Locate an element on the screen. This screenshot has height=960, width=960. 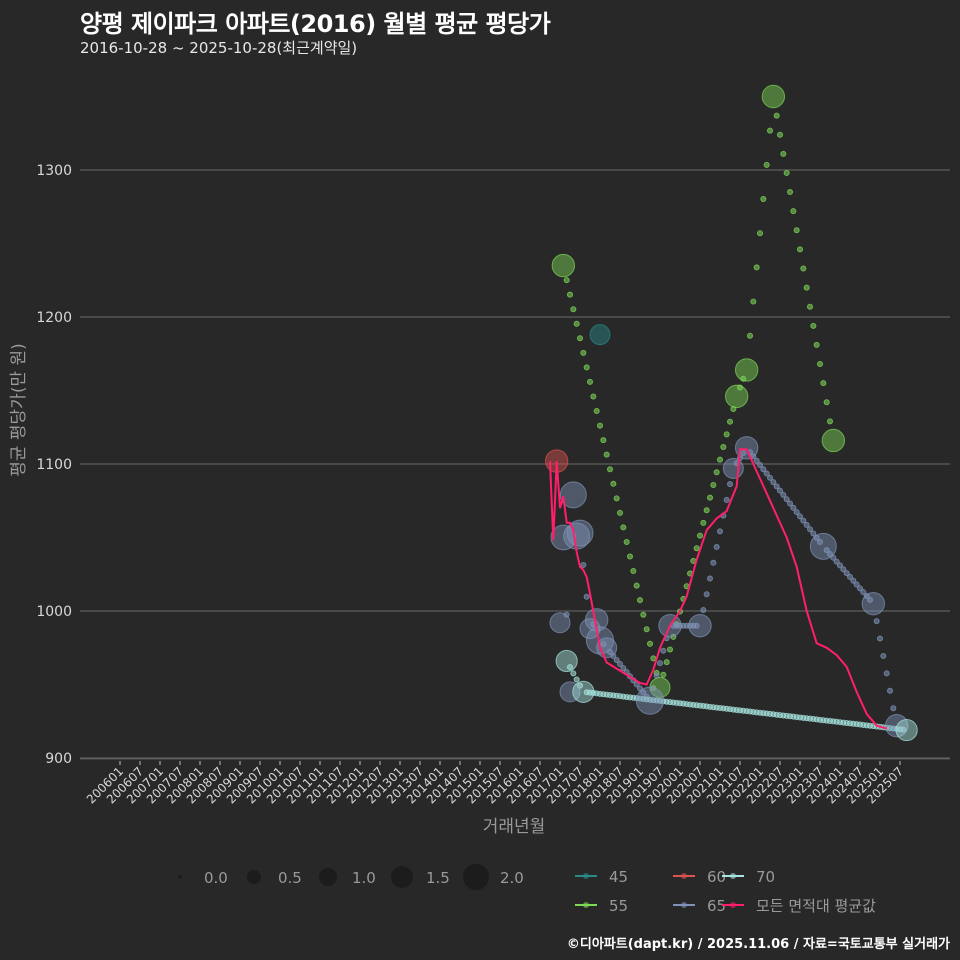
y-tick-label: 1100 is located at coordinates (54, 465).